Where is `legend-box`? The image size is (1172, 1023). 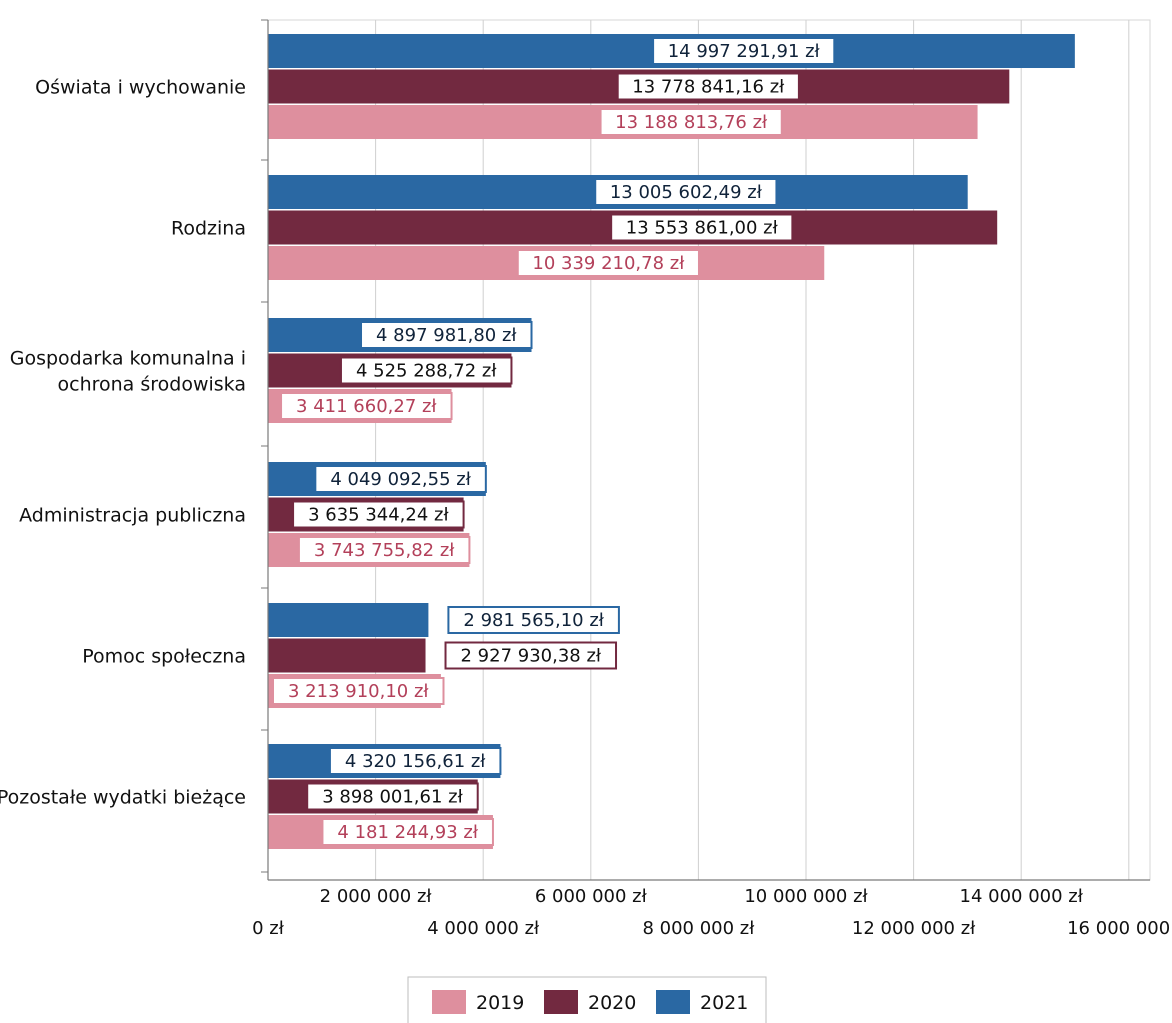 legend-box is located at coordinates (587, 999).